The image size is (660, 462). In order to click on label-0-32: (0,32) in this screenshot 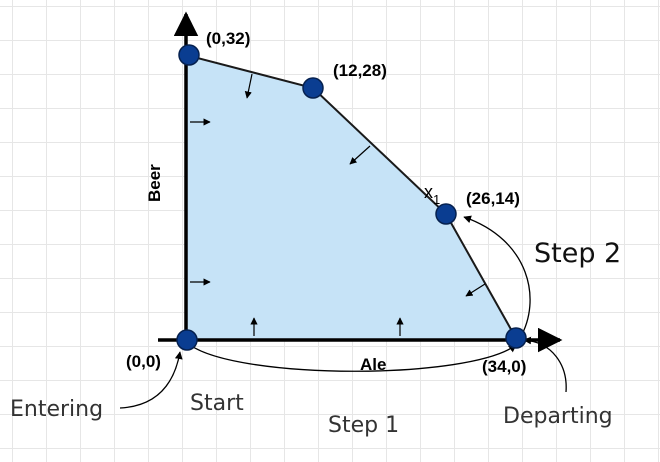, I will do `click(228, 38)`.